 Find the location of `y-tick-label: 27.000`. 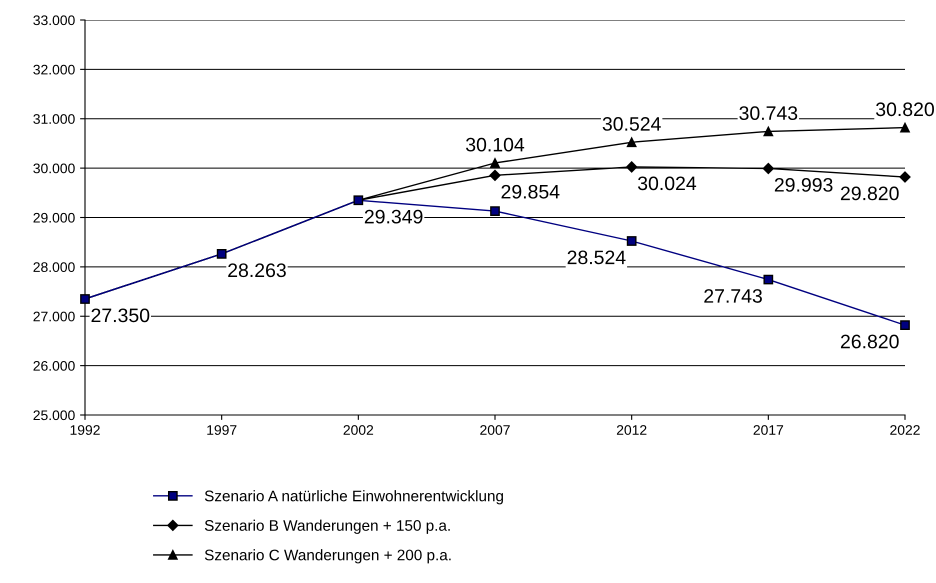

y-tick-label: 27.000 is located at coordinates (54, 317).